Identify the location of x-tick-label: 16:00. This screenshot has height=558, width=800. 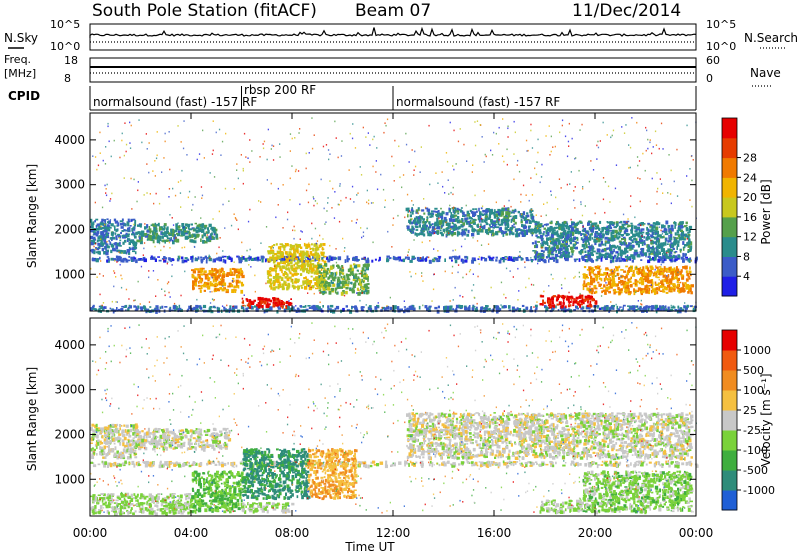
(494, 533).